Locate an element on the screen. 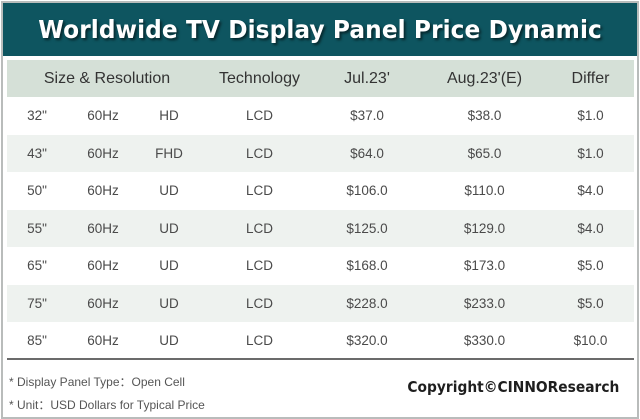 The width and height of the screenshot is (640, 419). cell-jul-price: $320.0 is located at coordinates (367, 341).